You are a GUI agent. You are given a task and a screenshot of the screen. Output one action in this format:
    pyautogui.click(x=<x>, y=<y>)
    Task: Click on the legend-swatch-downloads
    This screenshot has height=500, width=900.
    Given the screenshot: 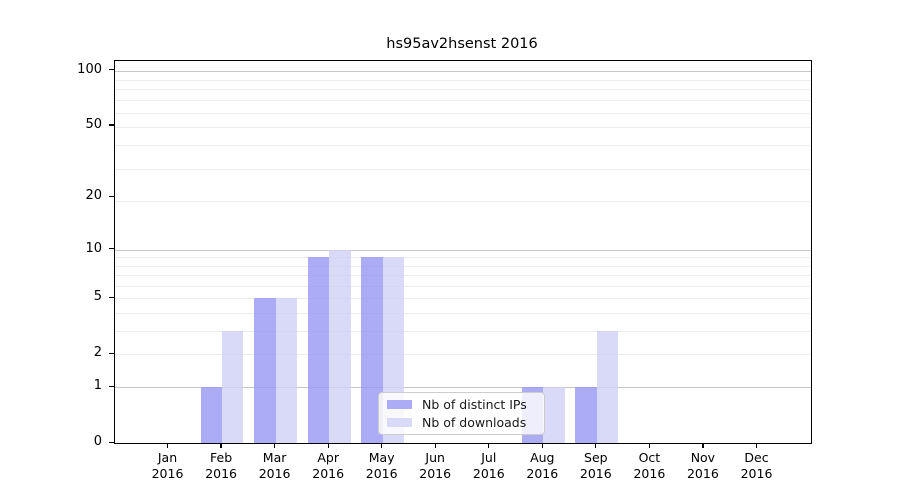 What is the action you would take?
    pyautogui.click(x=399, y=422)
    